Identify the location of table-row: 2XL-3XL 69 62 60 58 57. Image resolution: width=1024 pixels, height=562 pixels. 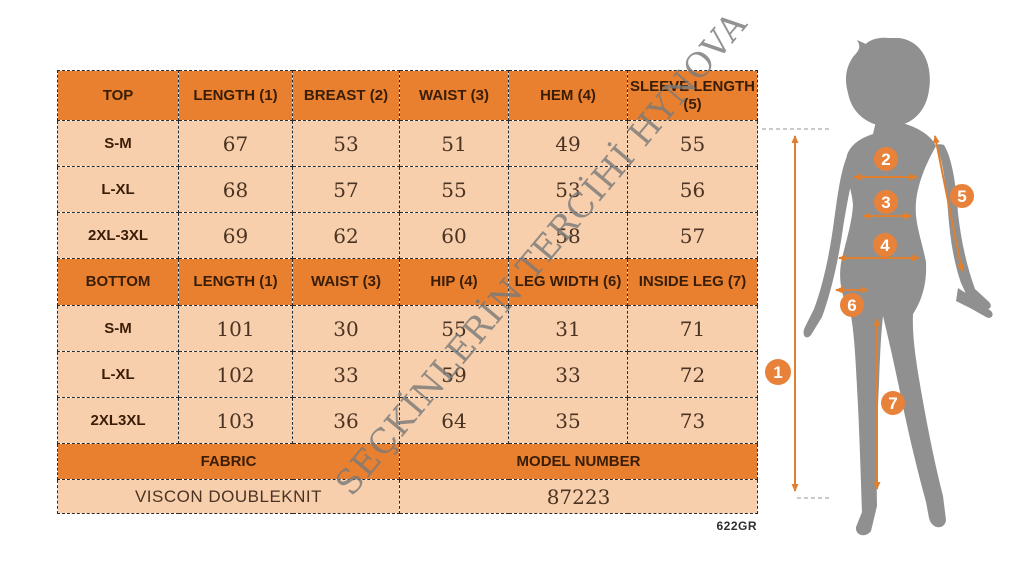
(407, 235).